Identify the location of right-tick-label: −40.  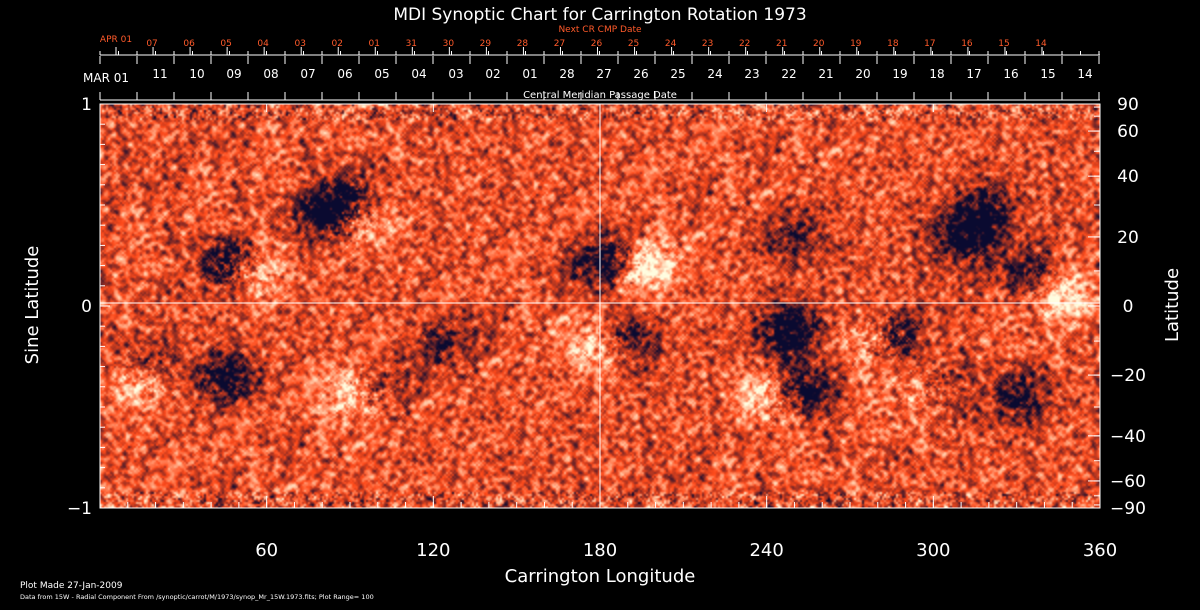
(1128, 437).